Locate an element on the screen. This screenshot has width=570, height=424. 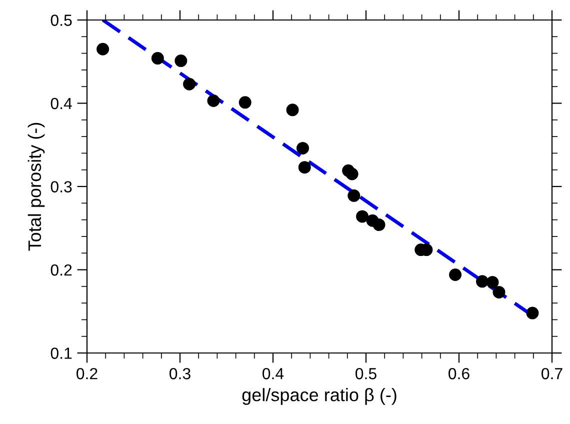
y-axis-title: Total porosity (-) is located at coordinates (36, 186).